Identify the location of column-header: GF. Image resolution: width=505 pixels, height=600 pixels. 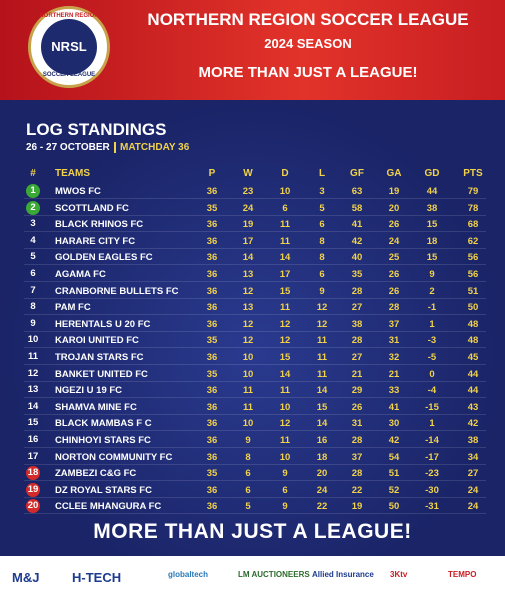
(357, 173).